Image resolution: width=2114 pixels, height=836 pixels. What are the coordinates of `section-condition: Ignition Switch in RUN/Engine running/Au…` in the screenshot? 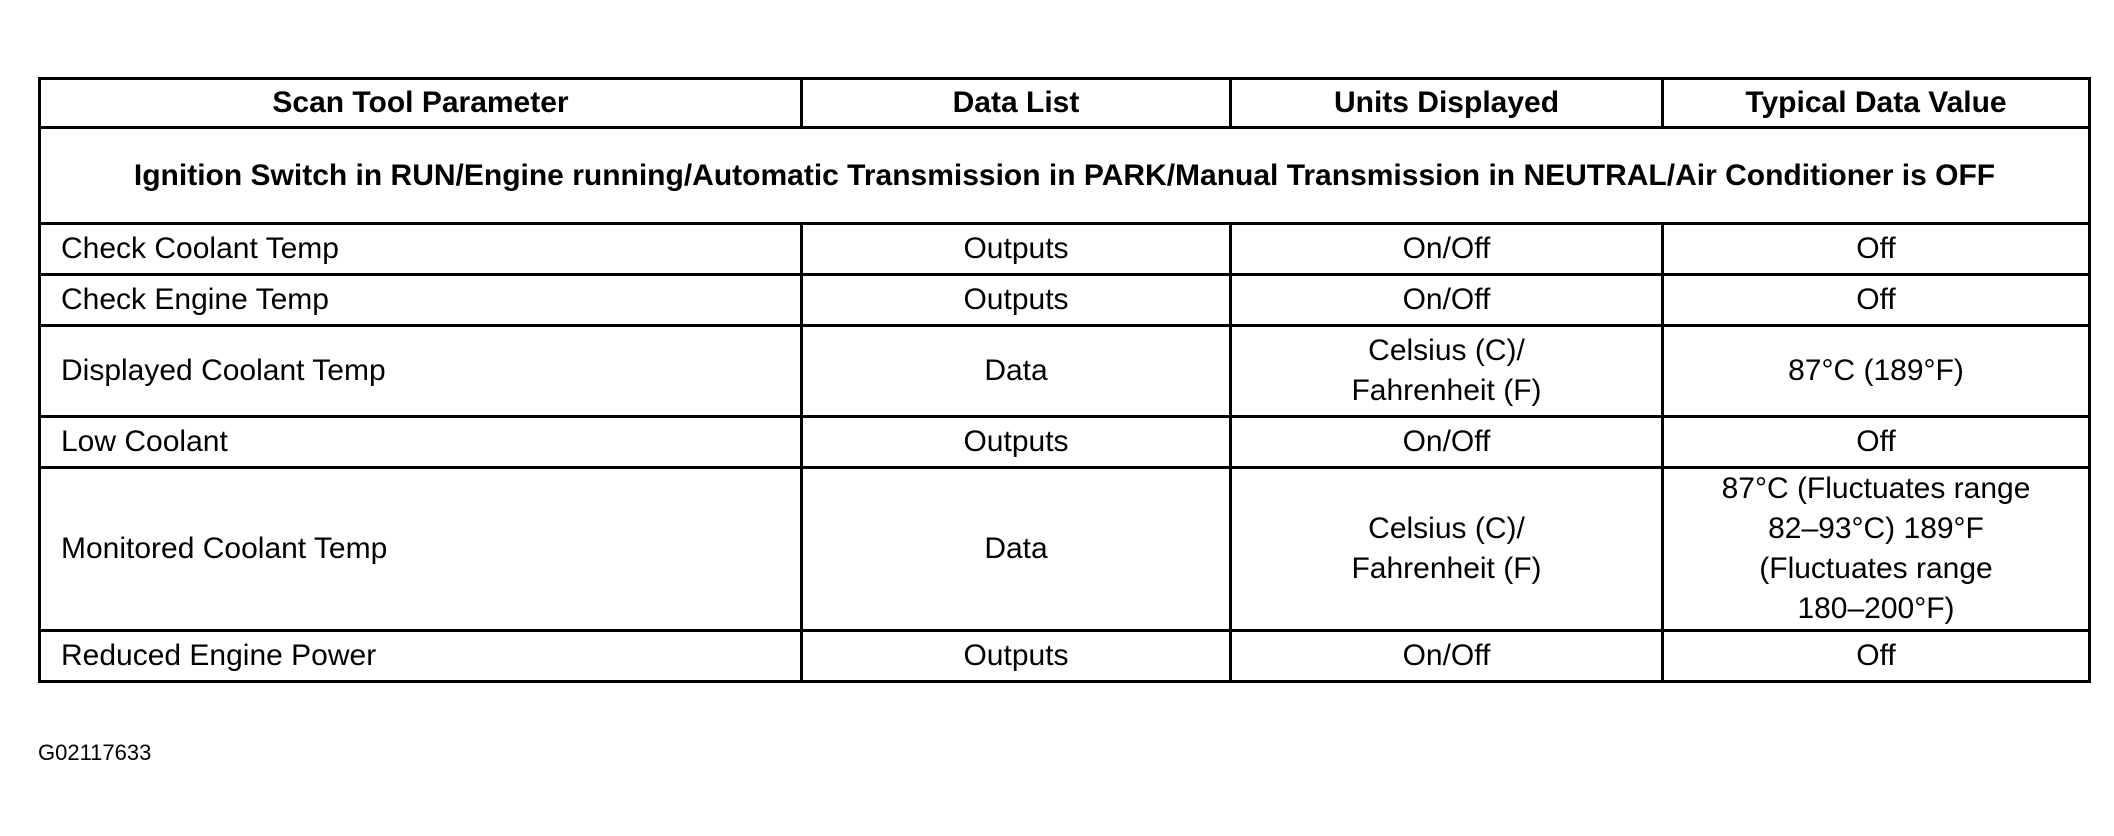 It's located at (1064, 175).